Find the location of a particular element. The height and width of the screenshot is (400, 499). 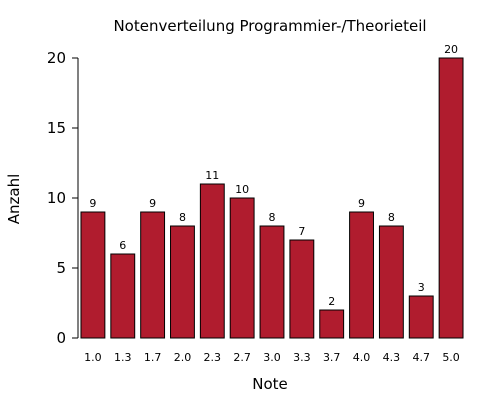

x-tick-label: 5.0 is located at coordinates (451, 357).